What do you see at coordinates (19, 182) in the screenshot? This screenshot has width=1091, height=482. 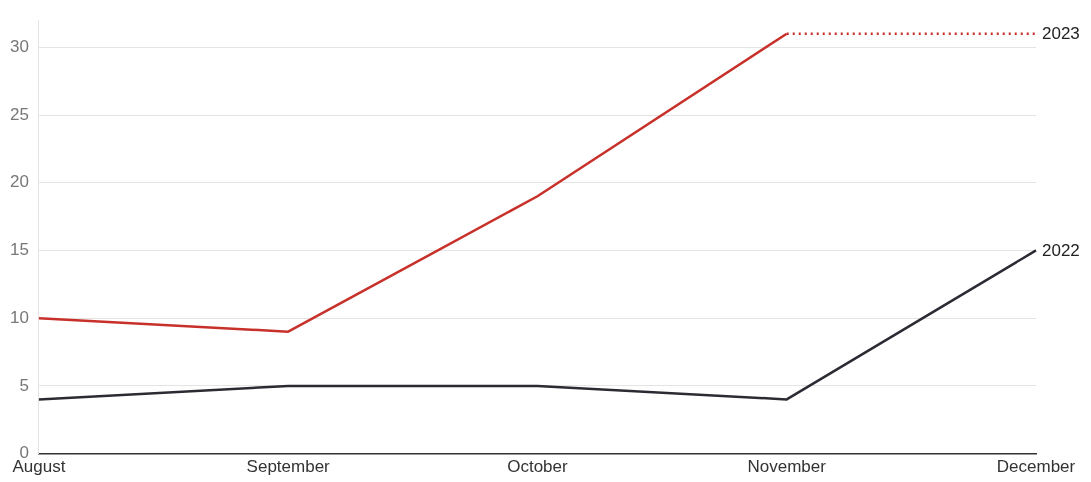 I see `y-tick-label: 20` at bounding box center [19, 182].